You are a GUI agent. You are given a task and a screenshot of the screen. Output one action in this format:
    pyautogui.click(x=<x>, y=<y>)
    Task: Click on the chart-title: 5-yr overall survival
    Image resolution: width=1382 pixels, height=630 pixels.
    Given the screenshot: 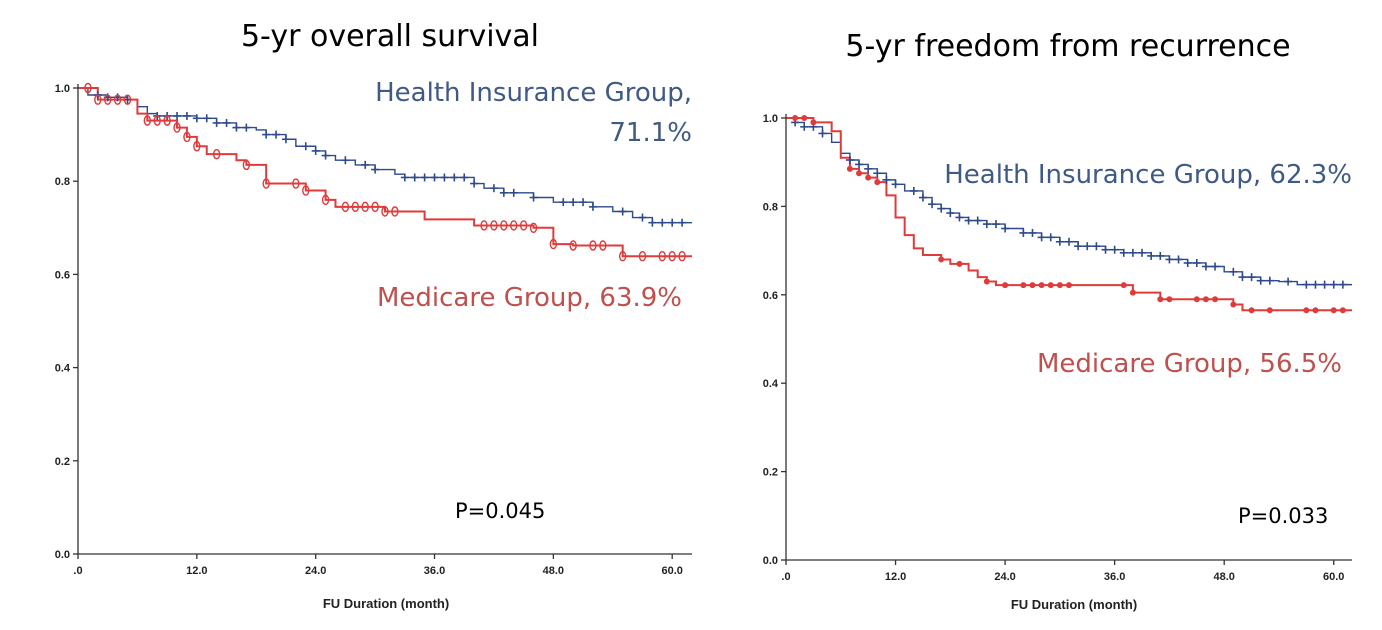 What is the action you would take?
    pyautogui.click(x=390, y=36)
    